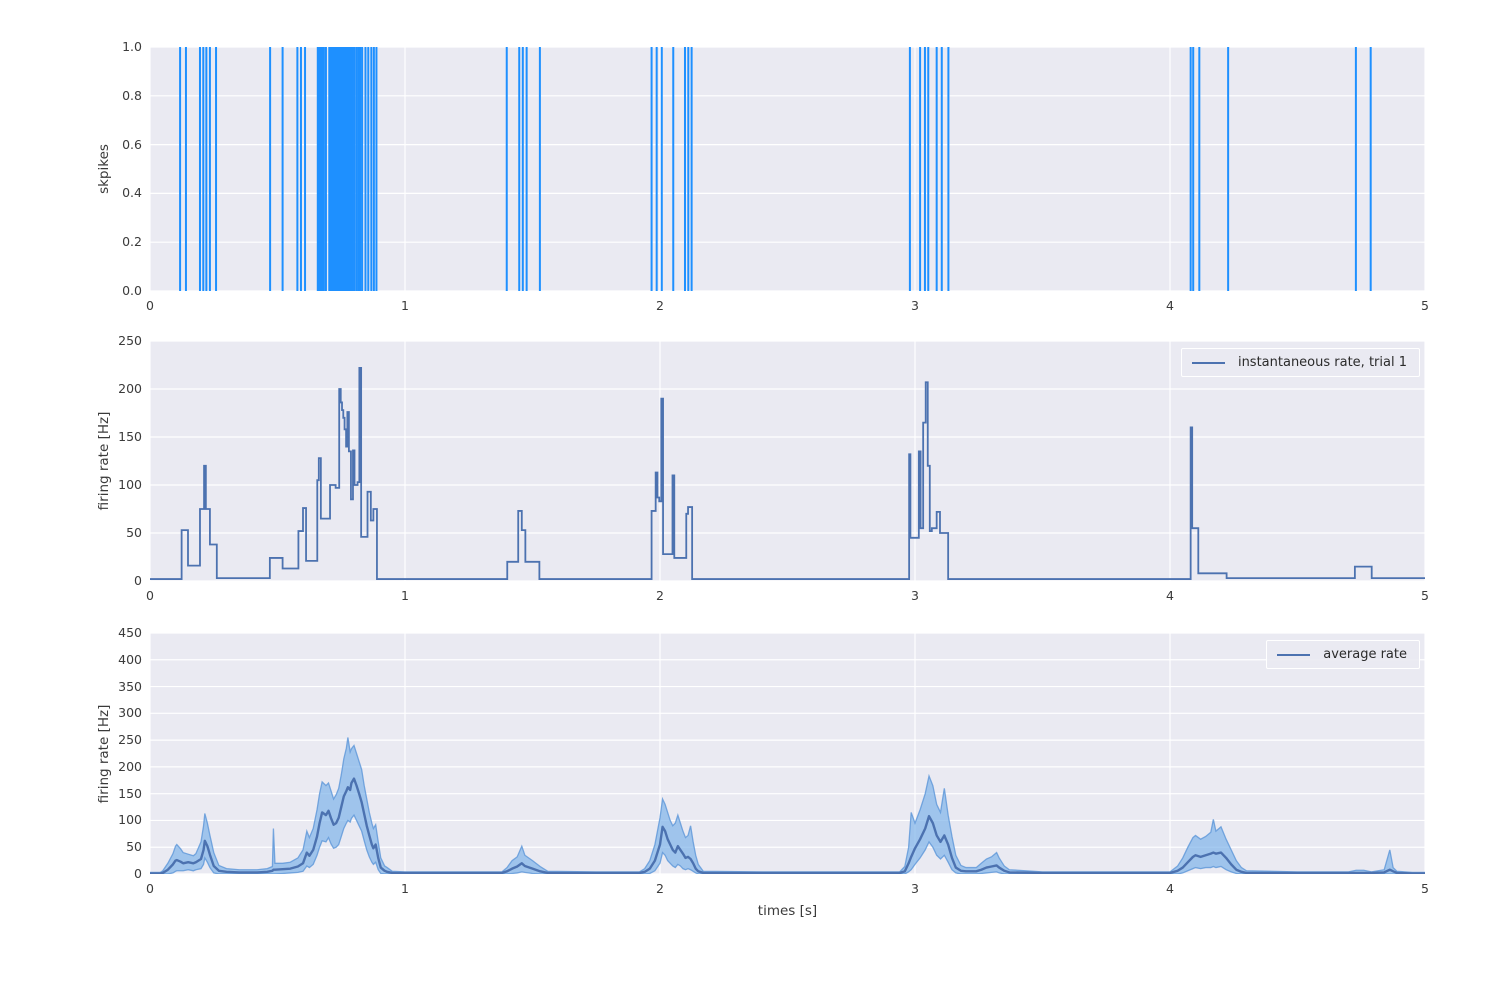 The height and width of the screenshot is (1000, 1500). I want to click on y-tick-label: 400, so click(130, 659).